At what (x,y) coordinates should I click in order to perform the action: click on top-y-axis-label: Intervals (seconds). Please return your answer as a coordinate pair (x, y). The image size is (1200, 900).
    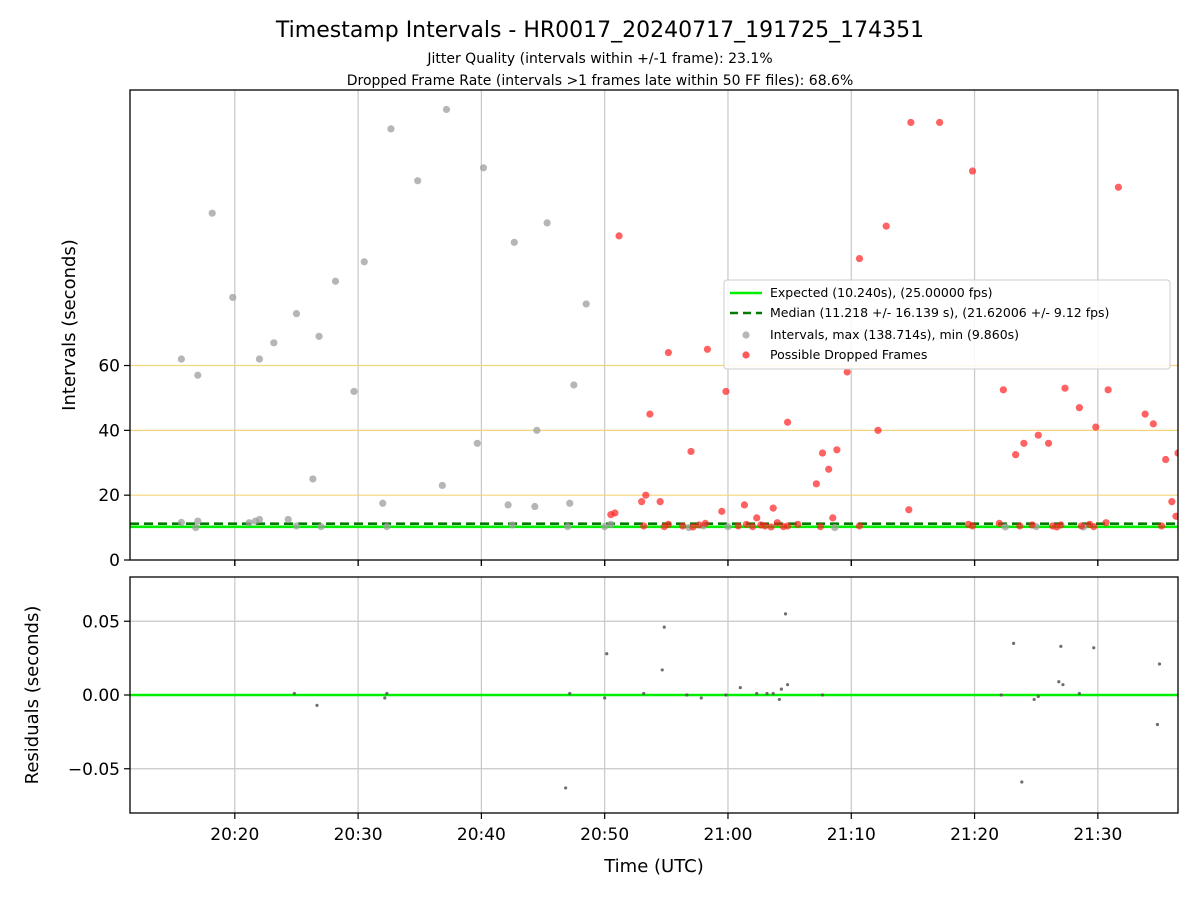
    Looking at the image, I should click on (69, 325).